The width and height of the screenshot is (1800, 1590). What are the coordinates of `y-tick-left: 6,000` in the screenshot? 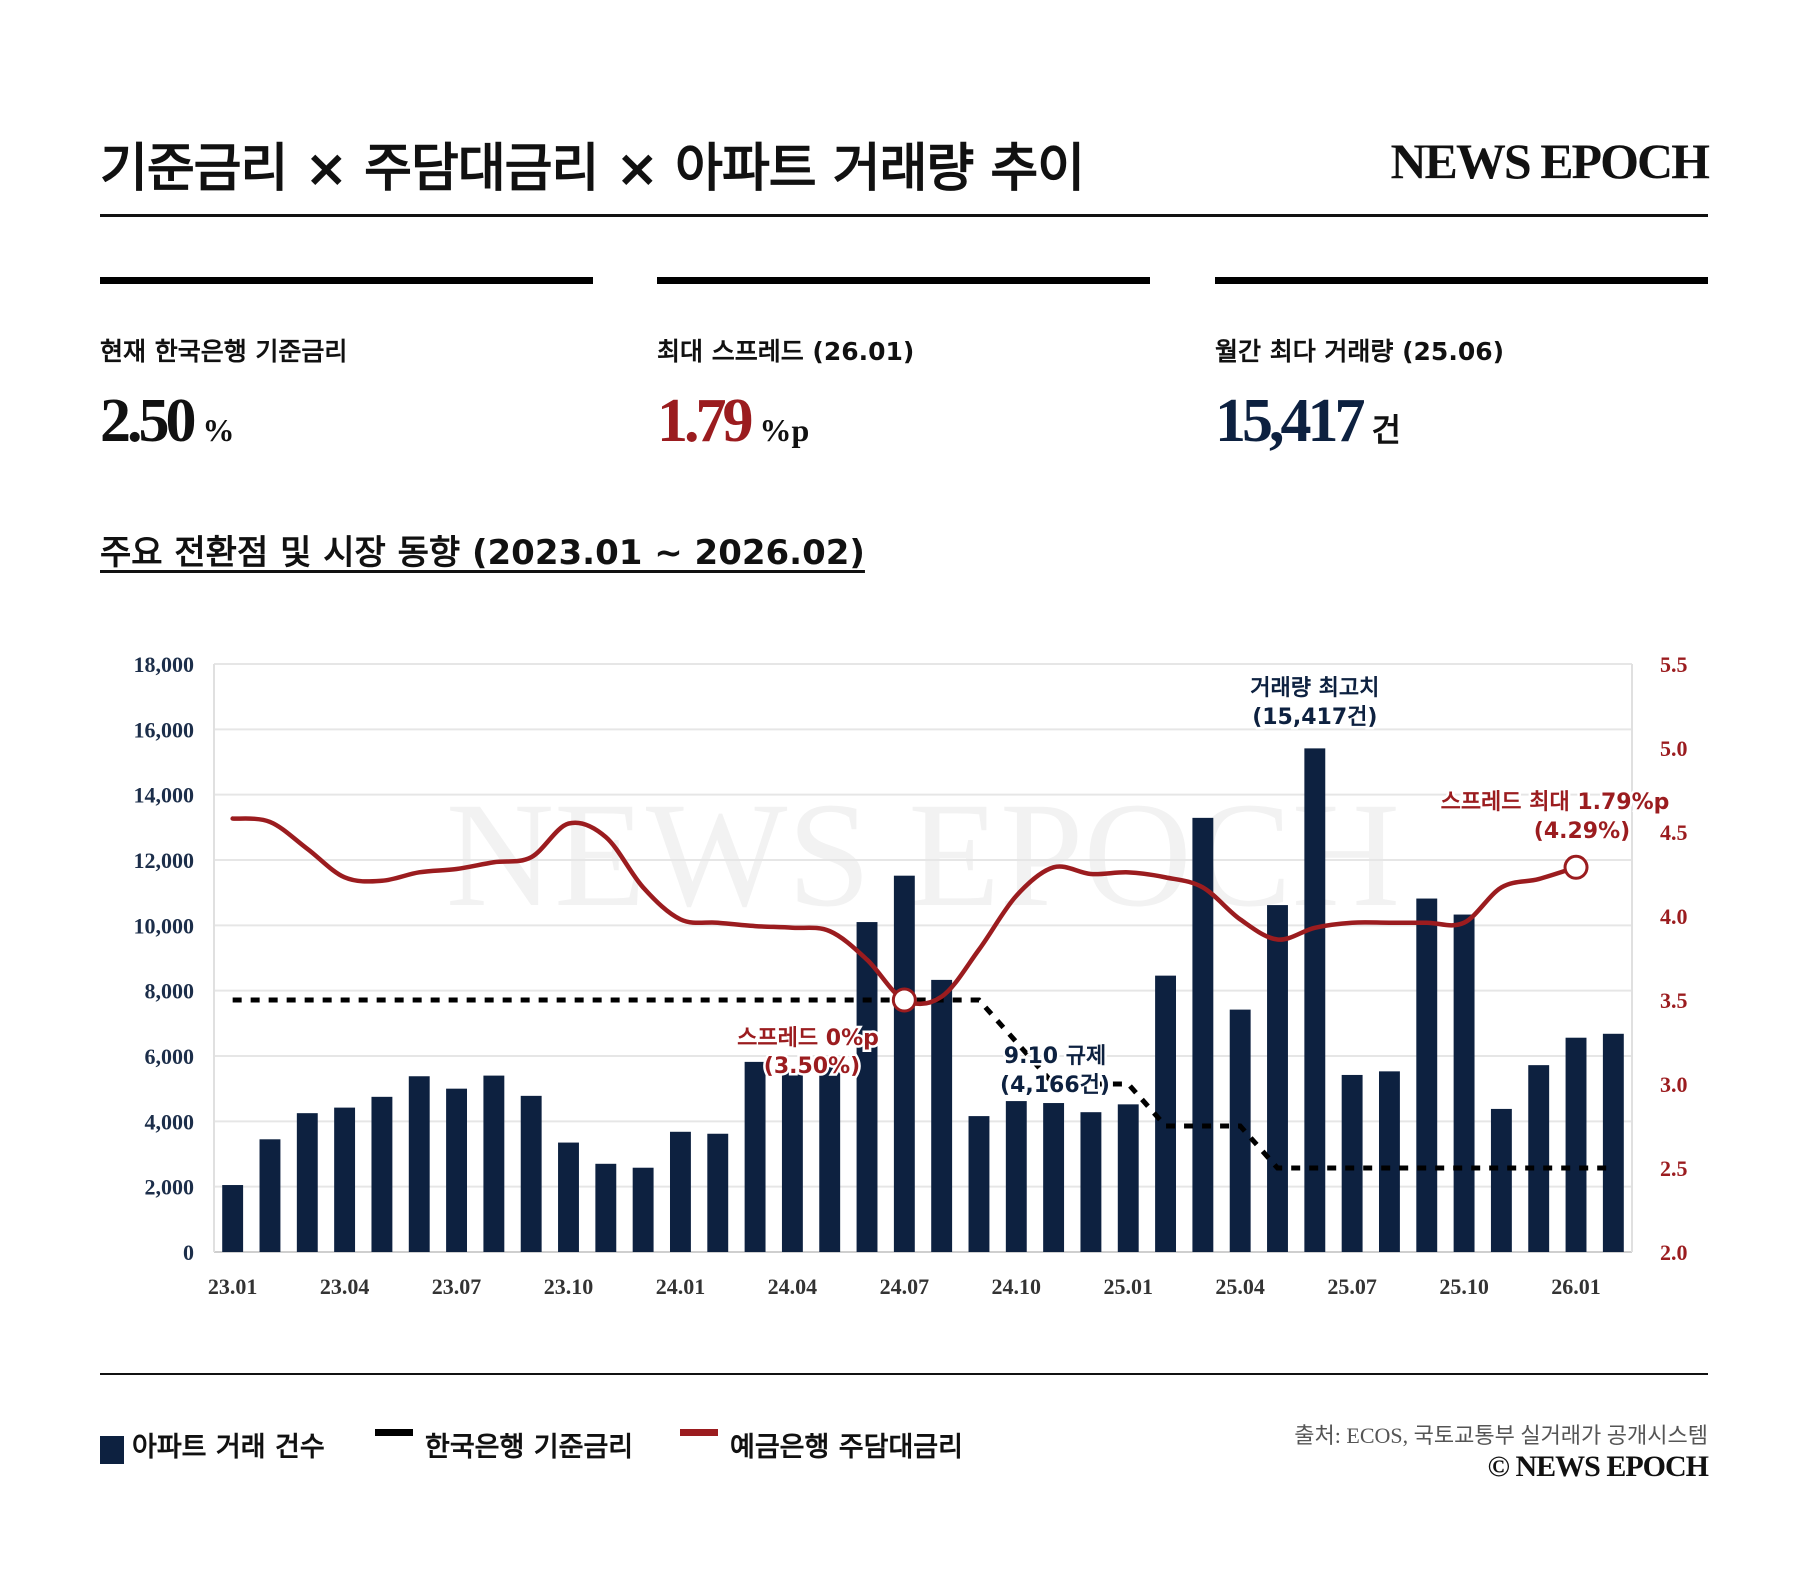 It's located at (170, 1056).